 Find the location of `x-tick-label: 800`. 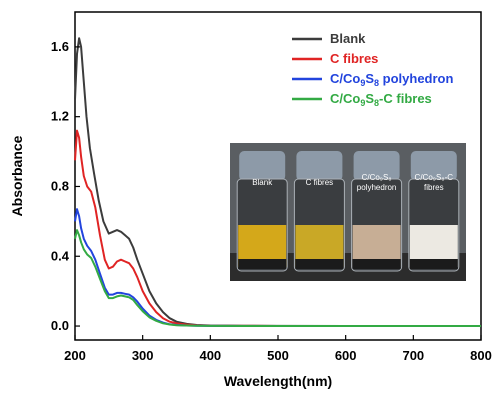

x-tick-label: 800 is located at coordinates (481, 355).